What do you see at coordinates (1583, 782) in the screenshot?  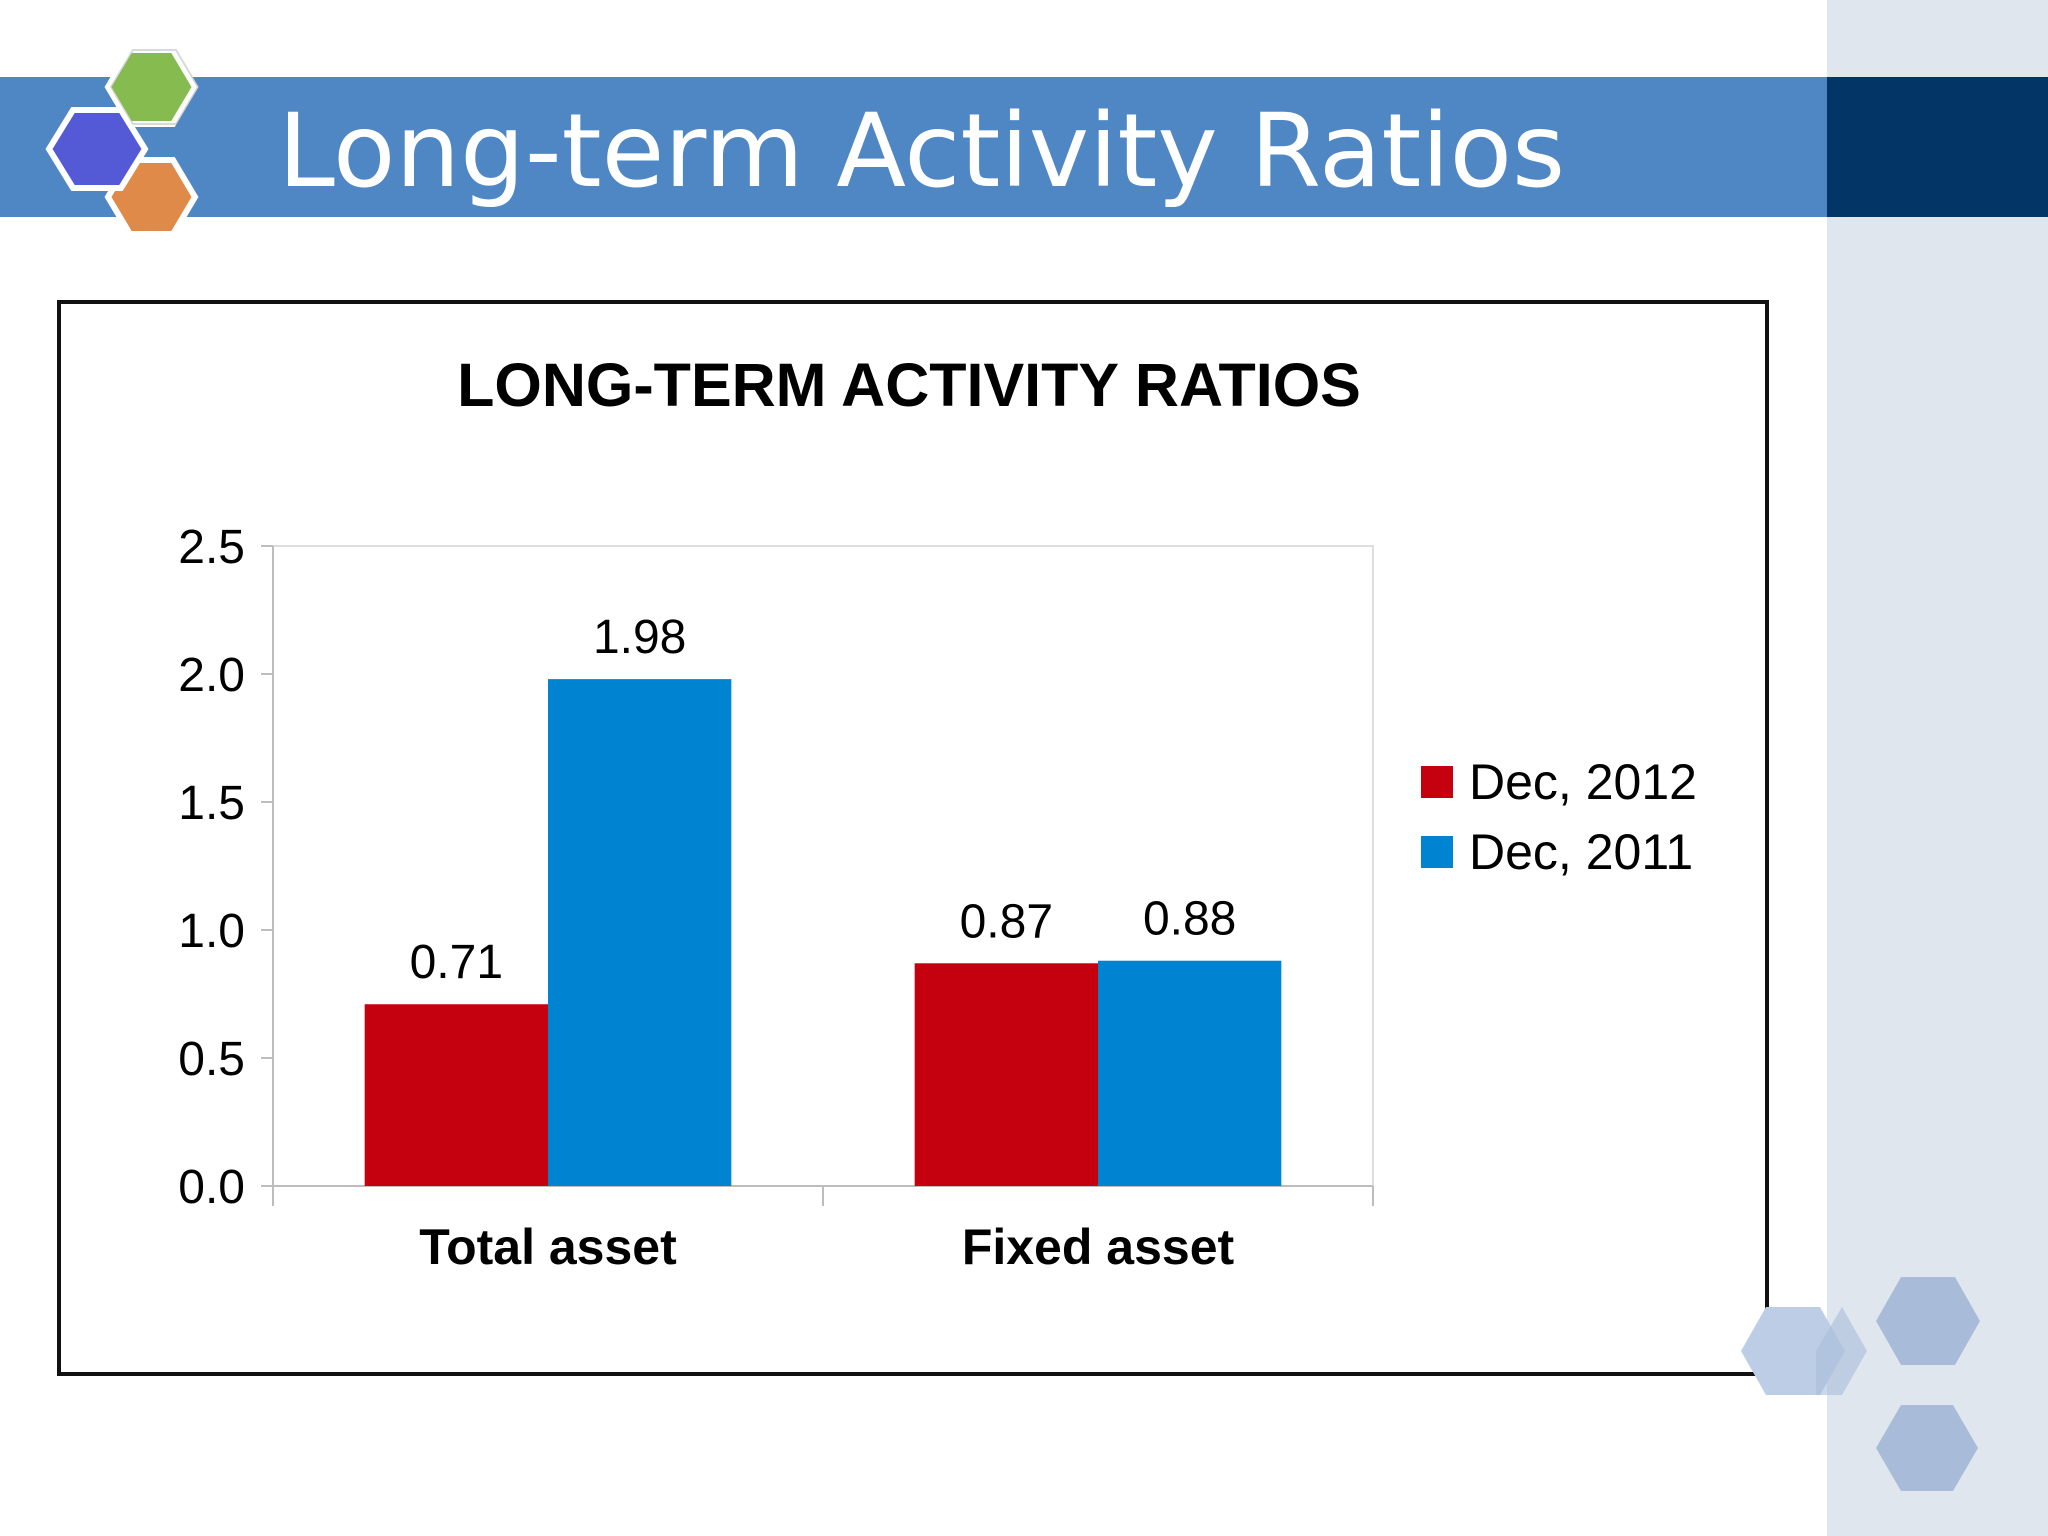 I see `legend-label: Dec, 2012` at bounding box center [1583, 782].